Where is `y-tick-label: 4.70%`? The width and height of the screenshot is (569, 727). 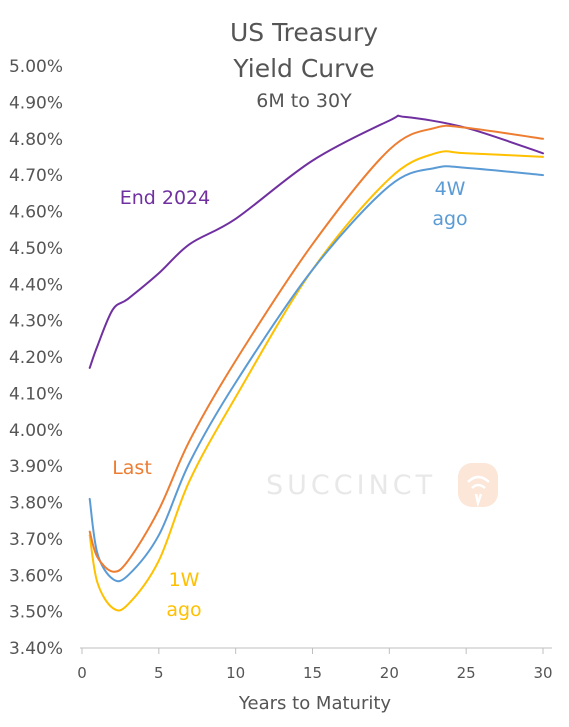
y-tick-label: 4.70% is located at coordinates (36, 176).